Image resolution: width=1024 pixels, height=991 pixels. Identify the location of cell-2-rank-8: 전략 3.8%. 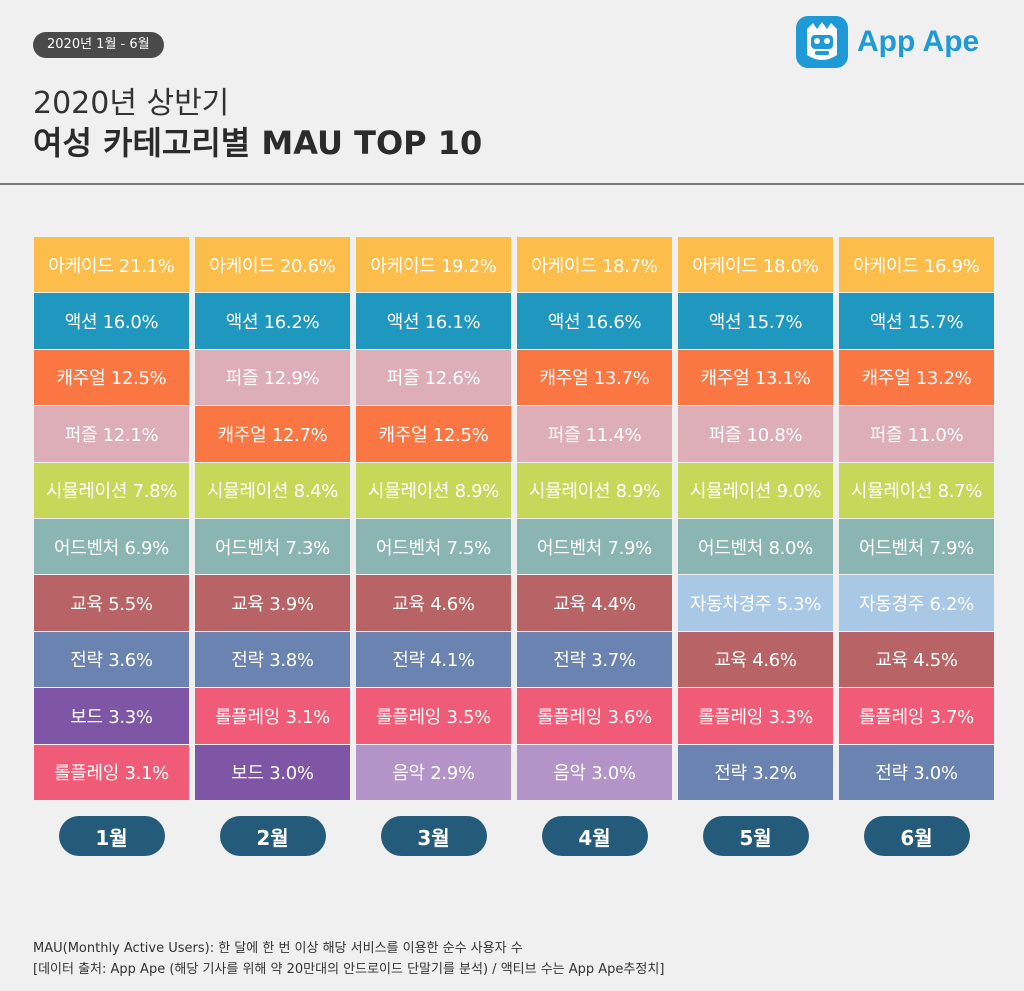
(272, 659).